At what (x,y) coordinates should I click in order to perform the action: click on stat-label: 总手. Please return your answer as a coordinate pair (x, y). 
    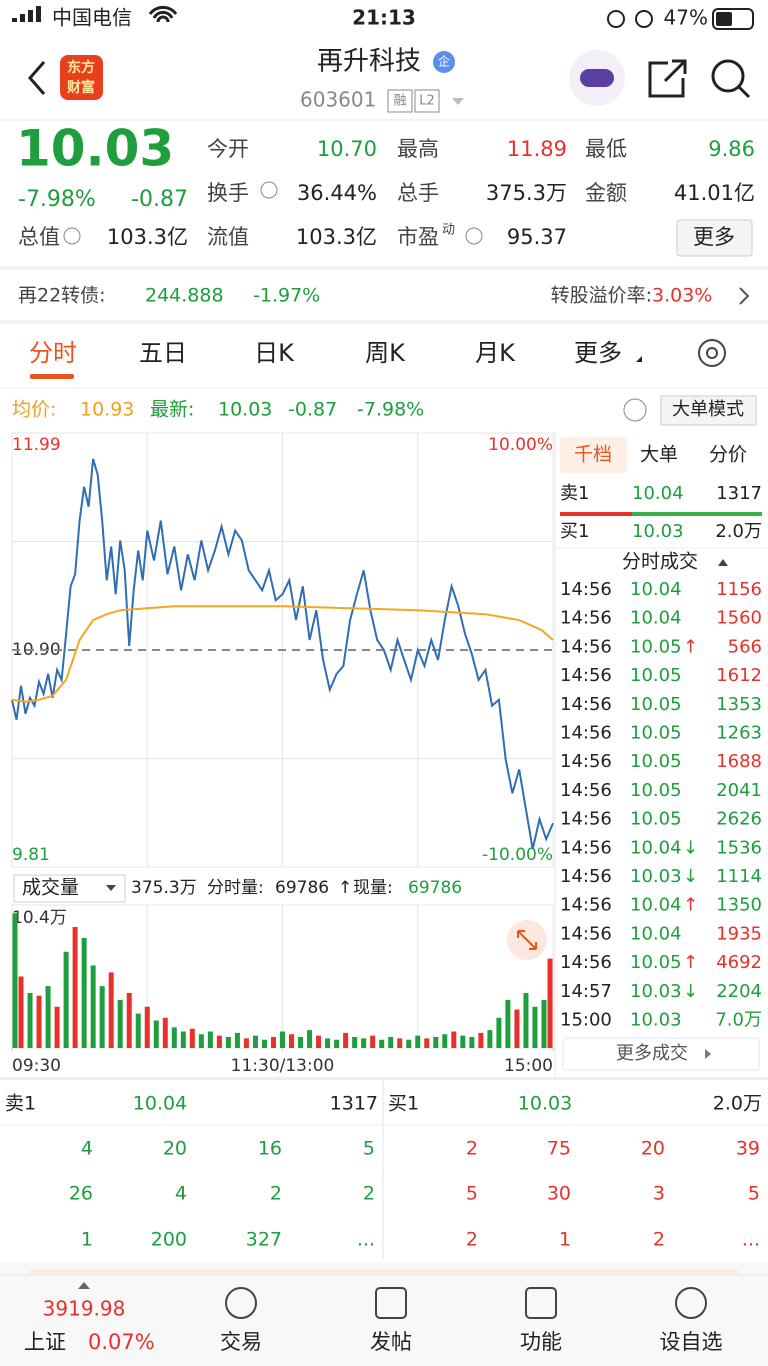
    Looking at the image, I should click on (418, 193).